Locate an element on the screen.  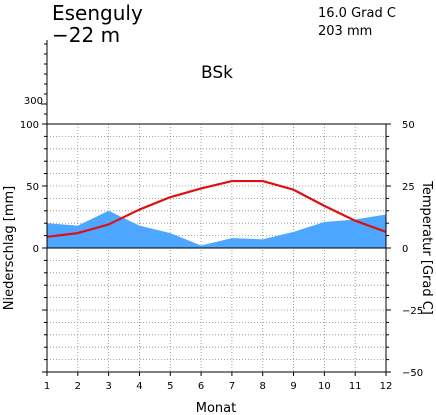
station-name: Esenguly is located at coordinates (97, 13).